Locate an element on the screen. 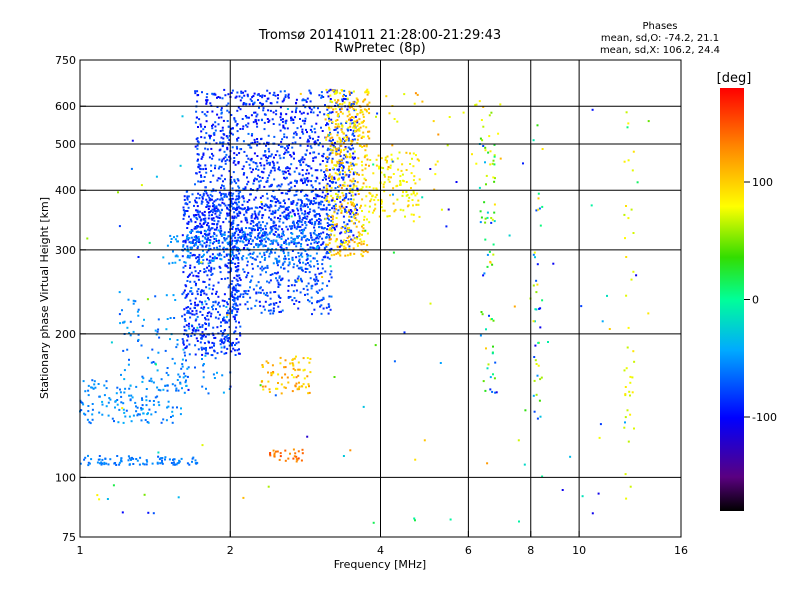 The height and width of the screenshot is (600, 800). y-tick-label: 300 is located at coordinates (65, 250).